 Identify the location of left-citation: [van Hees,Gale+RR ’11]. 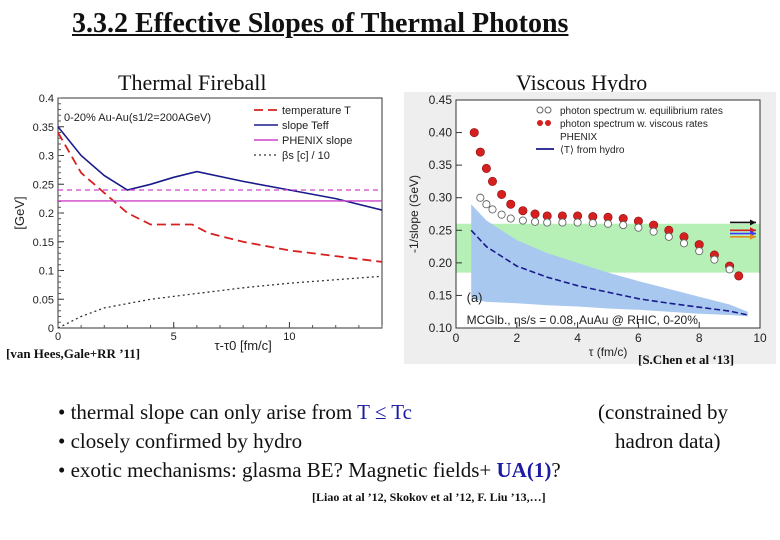
(73, 353).